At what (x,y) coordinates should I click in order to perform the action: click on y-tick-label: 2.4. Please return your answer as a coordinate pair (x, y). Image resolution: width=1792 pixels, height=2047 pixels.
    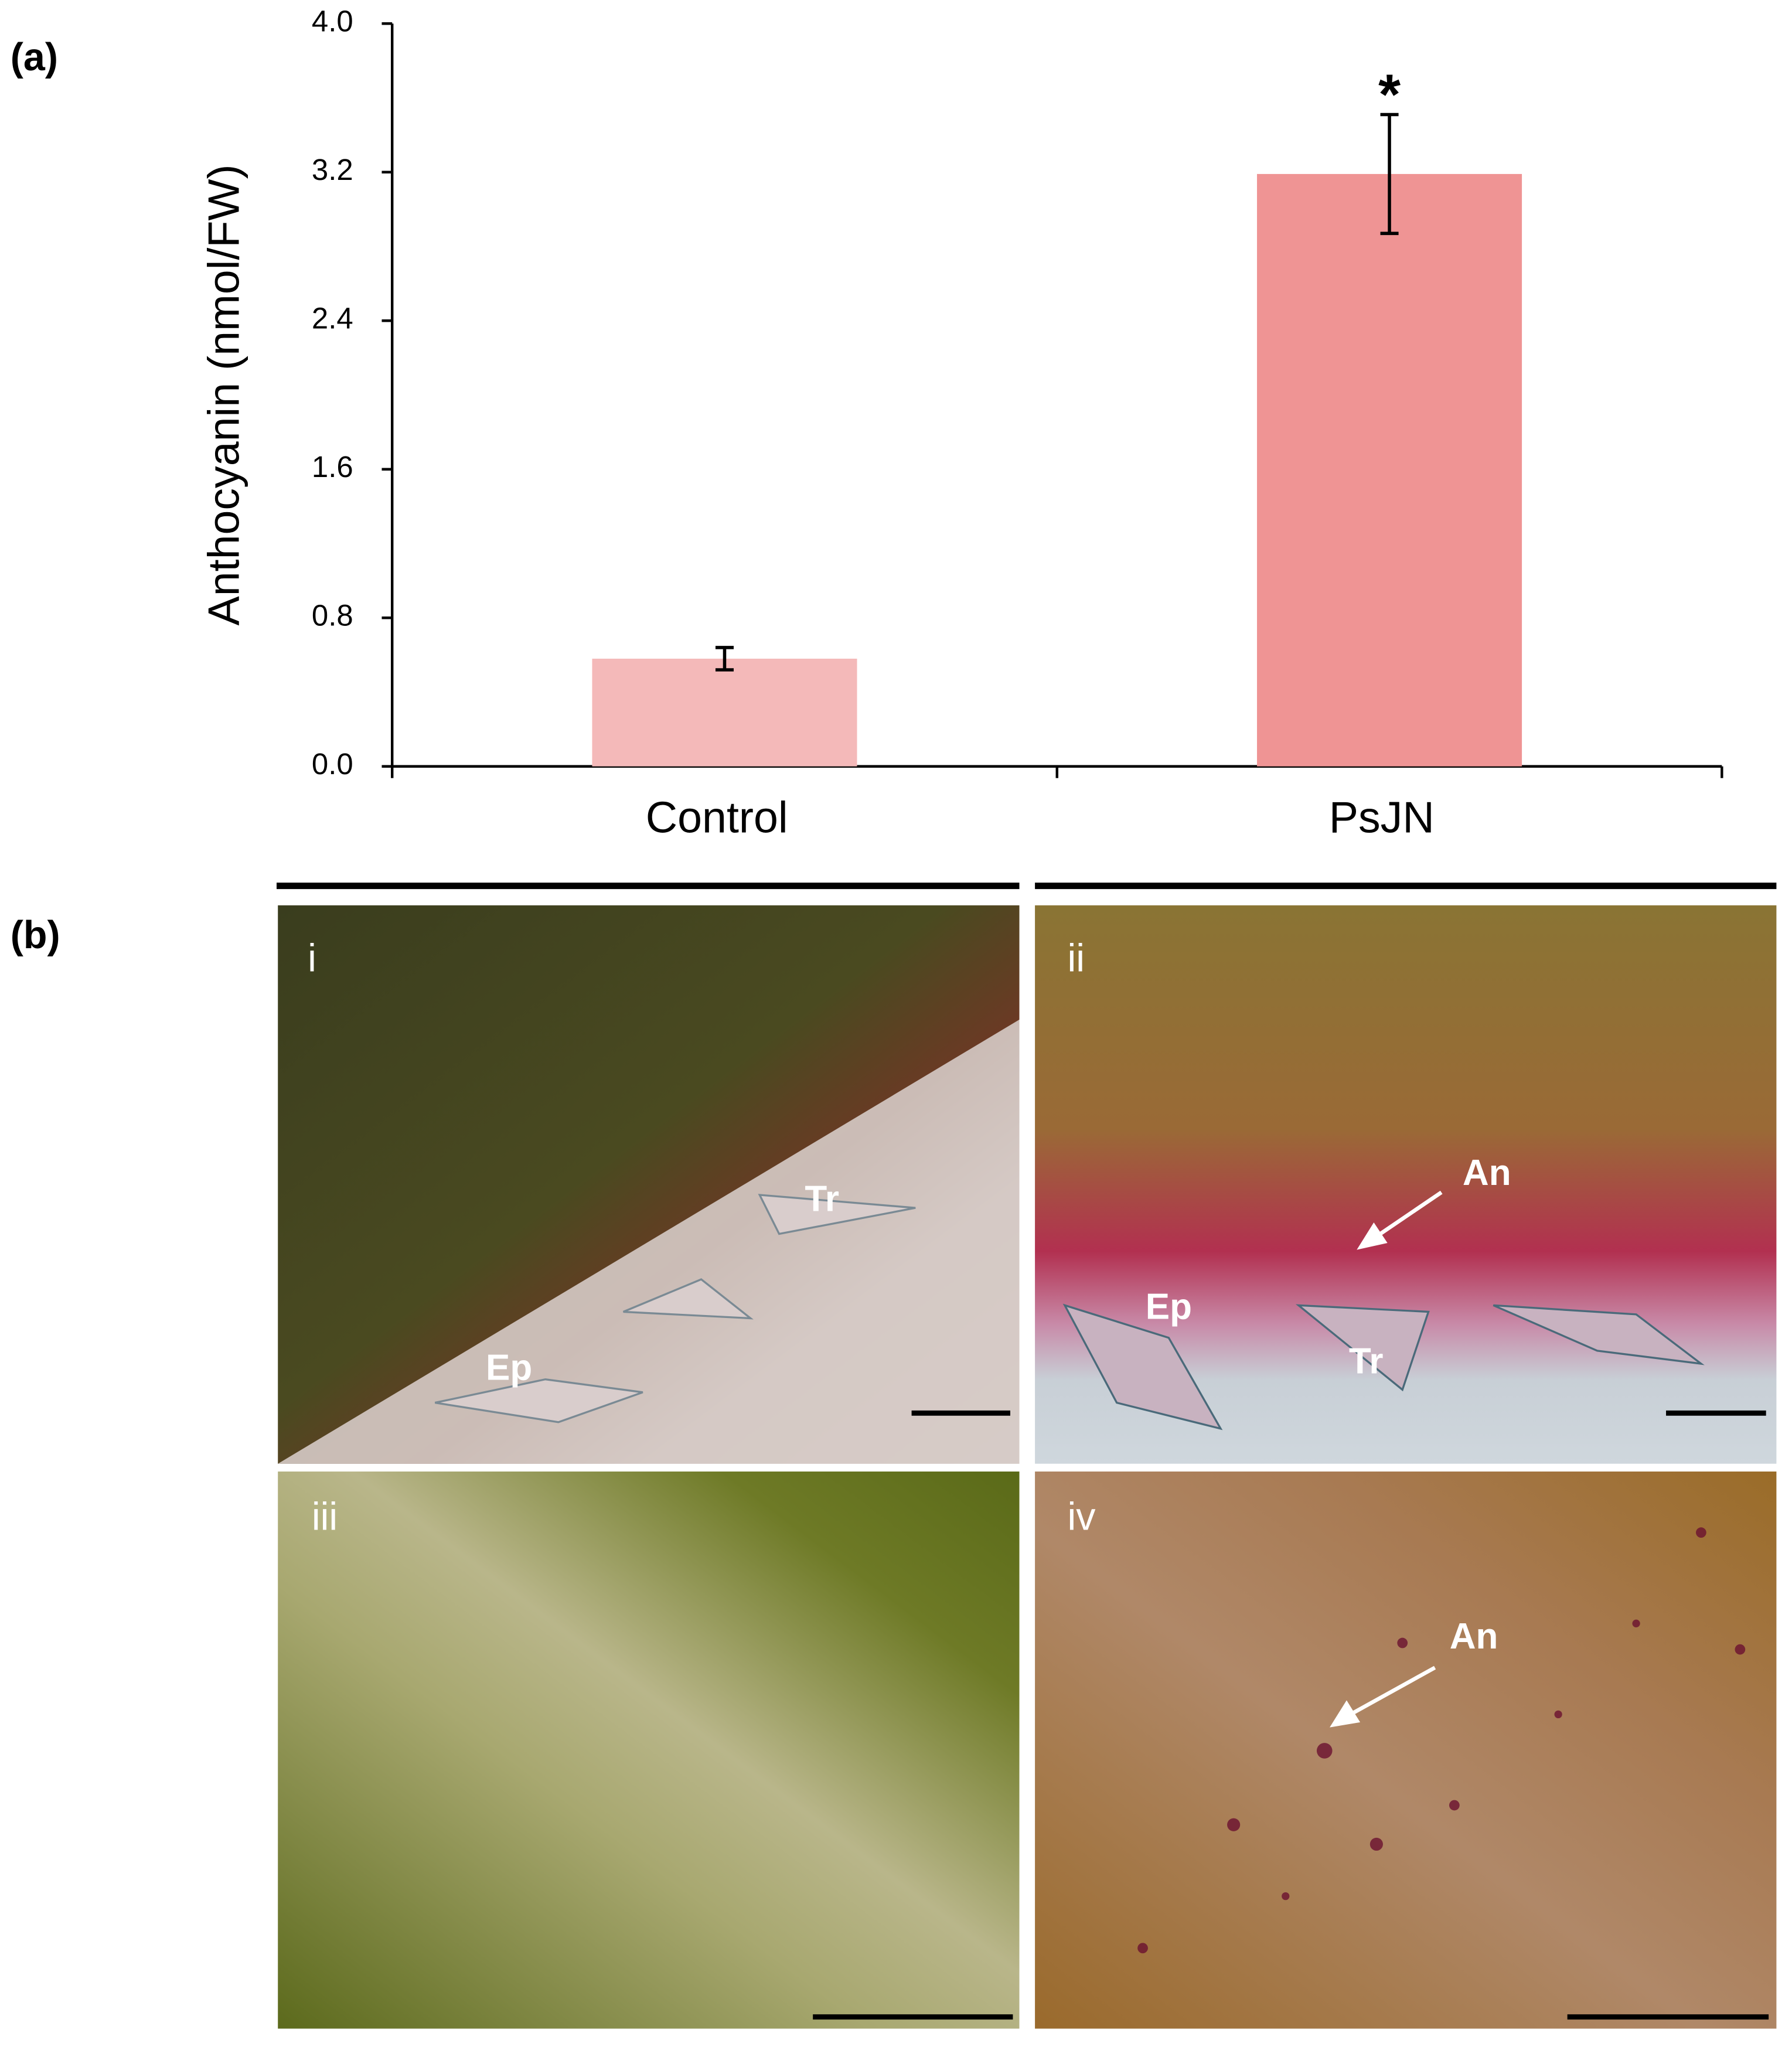
    Looking at the image, I should click on (332, 318).